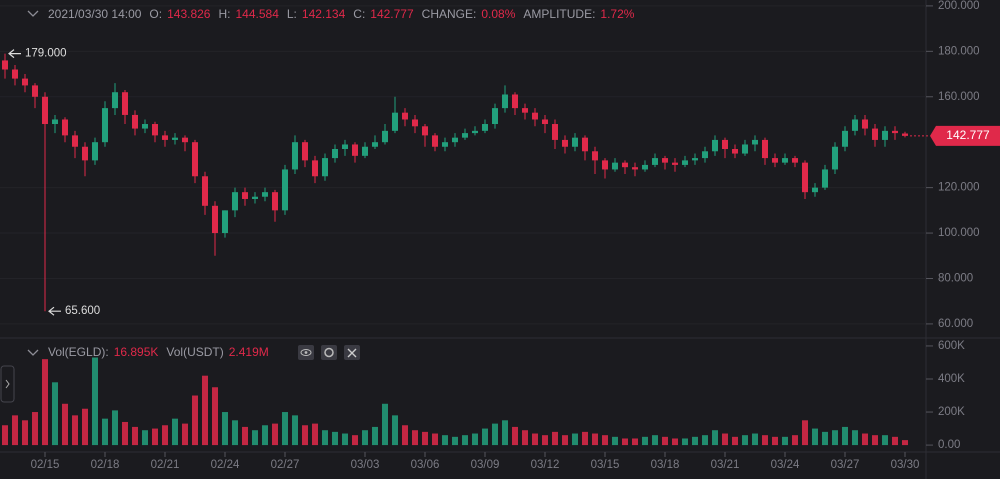  I want to click on side-toggle, so click(7, 384).